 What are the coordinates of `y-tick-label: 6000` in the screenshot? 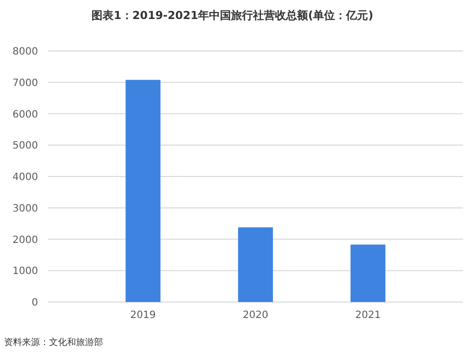 It's located at (25, 114).